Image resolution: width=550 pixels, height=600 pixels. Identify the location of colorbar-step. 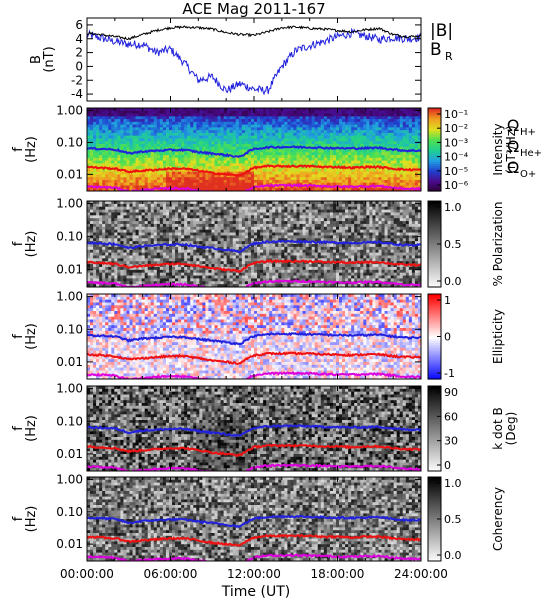
(434, 167).